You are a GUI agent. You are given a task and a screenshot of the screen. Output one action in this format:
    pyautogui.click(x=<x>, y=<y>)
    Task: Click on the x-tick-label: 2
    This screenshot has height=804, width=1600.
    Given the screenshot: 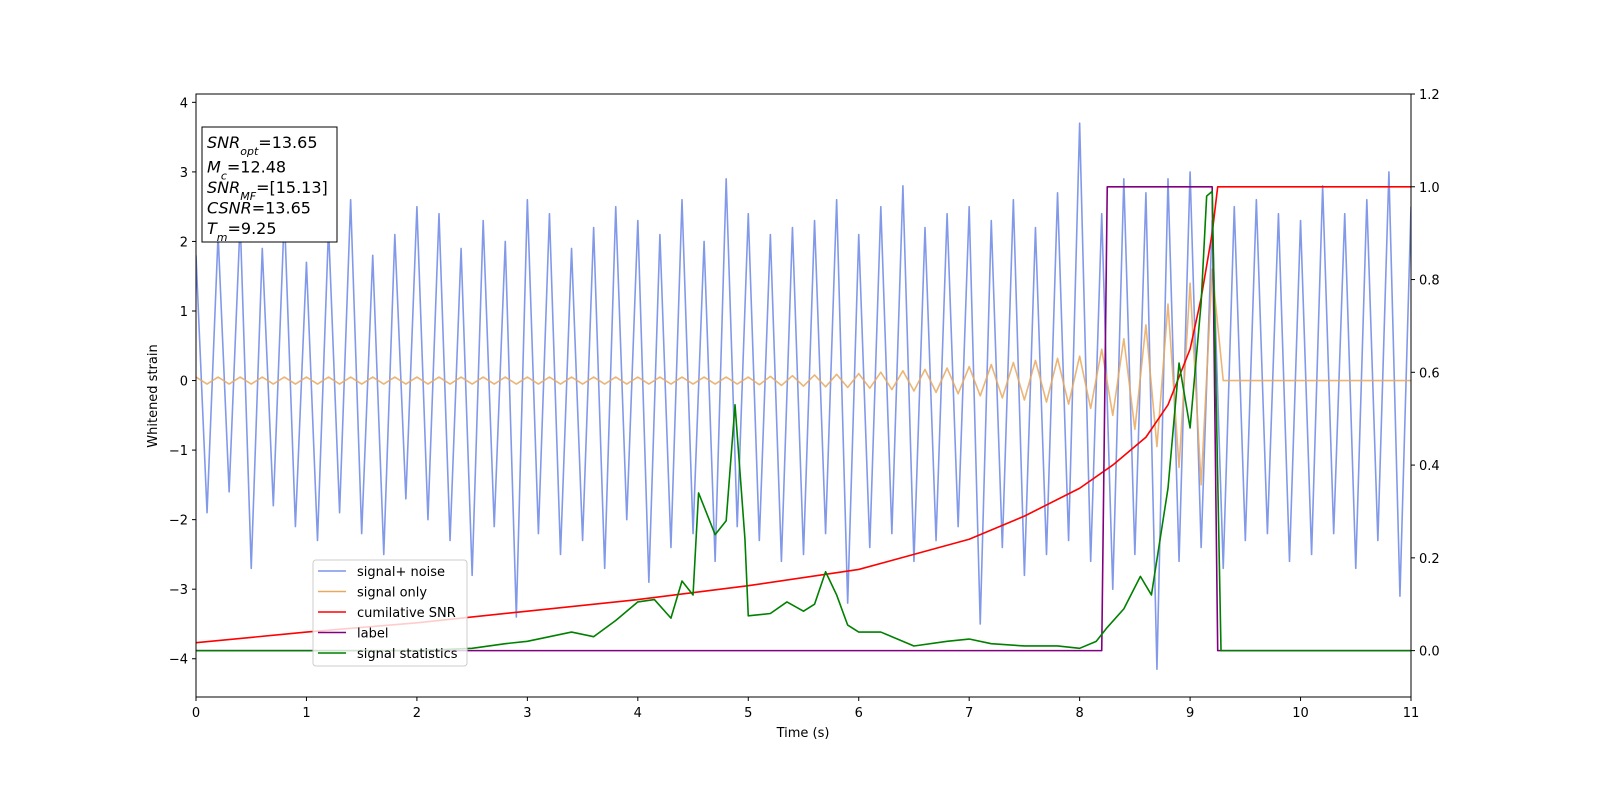 What is the action you would take?
    pyautogui.click(x=417, y=713)
    